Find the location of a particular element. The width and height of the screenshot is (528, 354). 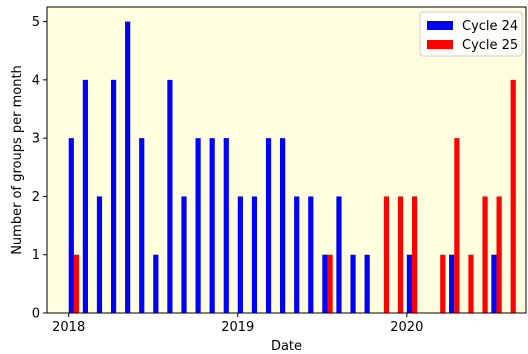

y-tick-label-1: 1 is located at coordinates (36, 255).